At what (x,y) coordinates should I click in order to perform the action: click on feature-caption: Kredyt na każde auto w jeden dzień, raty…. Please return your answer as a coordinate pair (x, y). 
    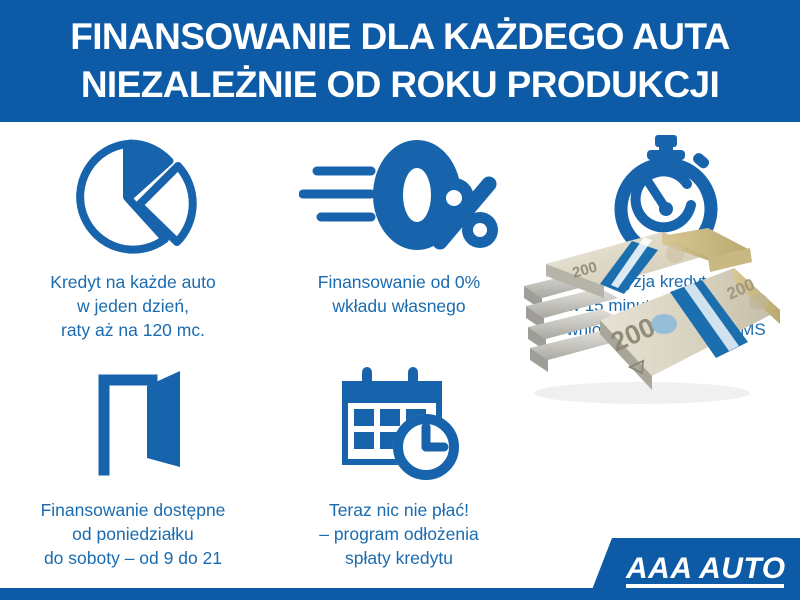
    Looking at the image, I should click on (133, 306).